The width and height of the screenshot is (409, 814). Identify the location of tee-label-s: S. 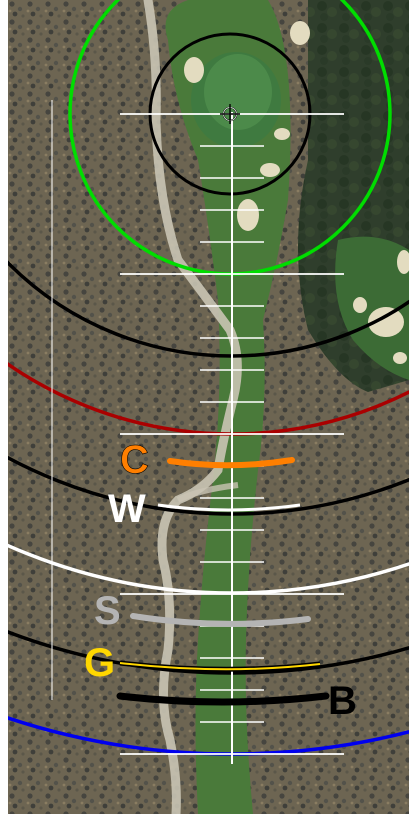
(107, 611).